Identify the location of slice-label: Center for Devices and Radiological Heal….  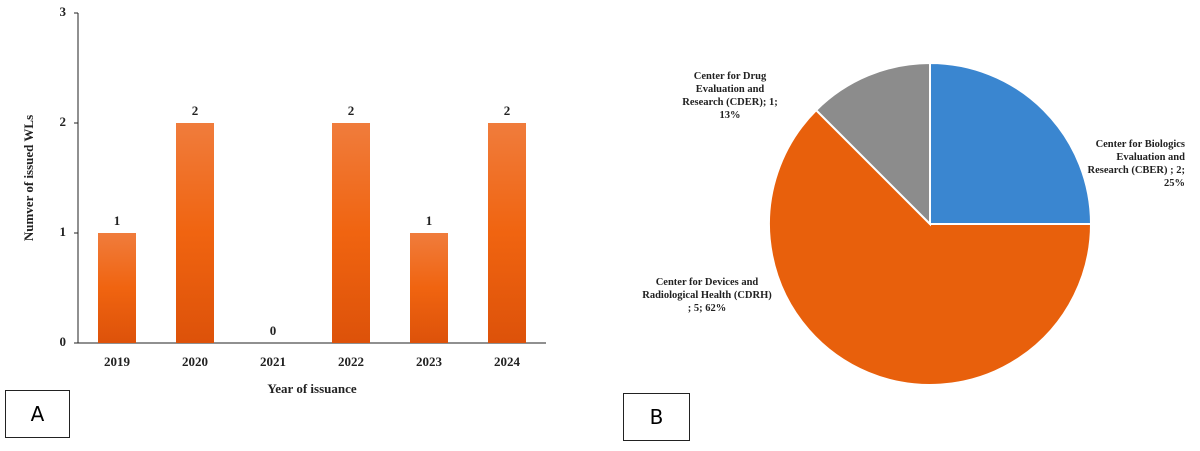
(707, 295).